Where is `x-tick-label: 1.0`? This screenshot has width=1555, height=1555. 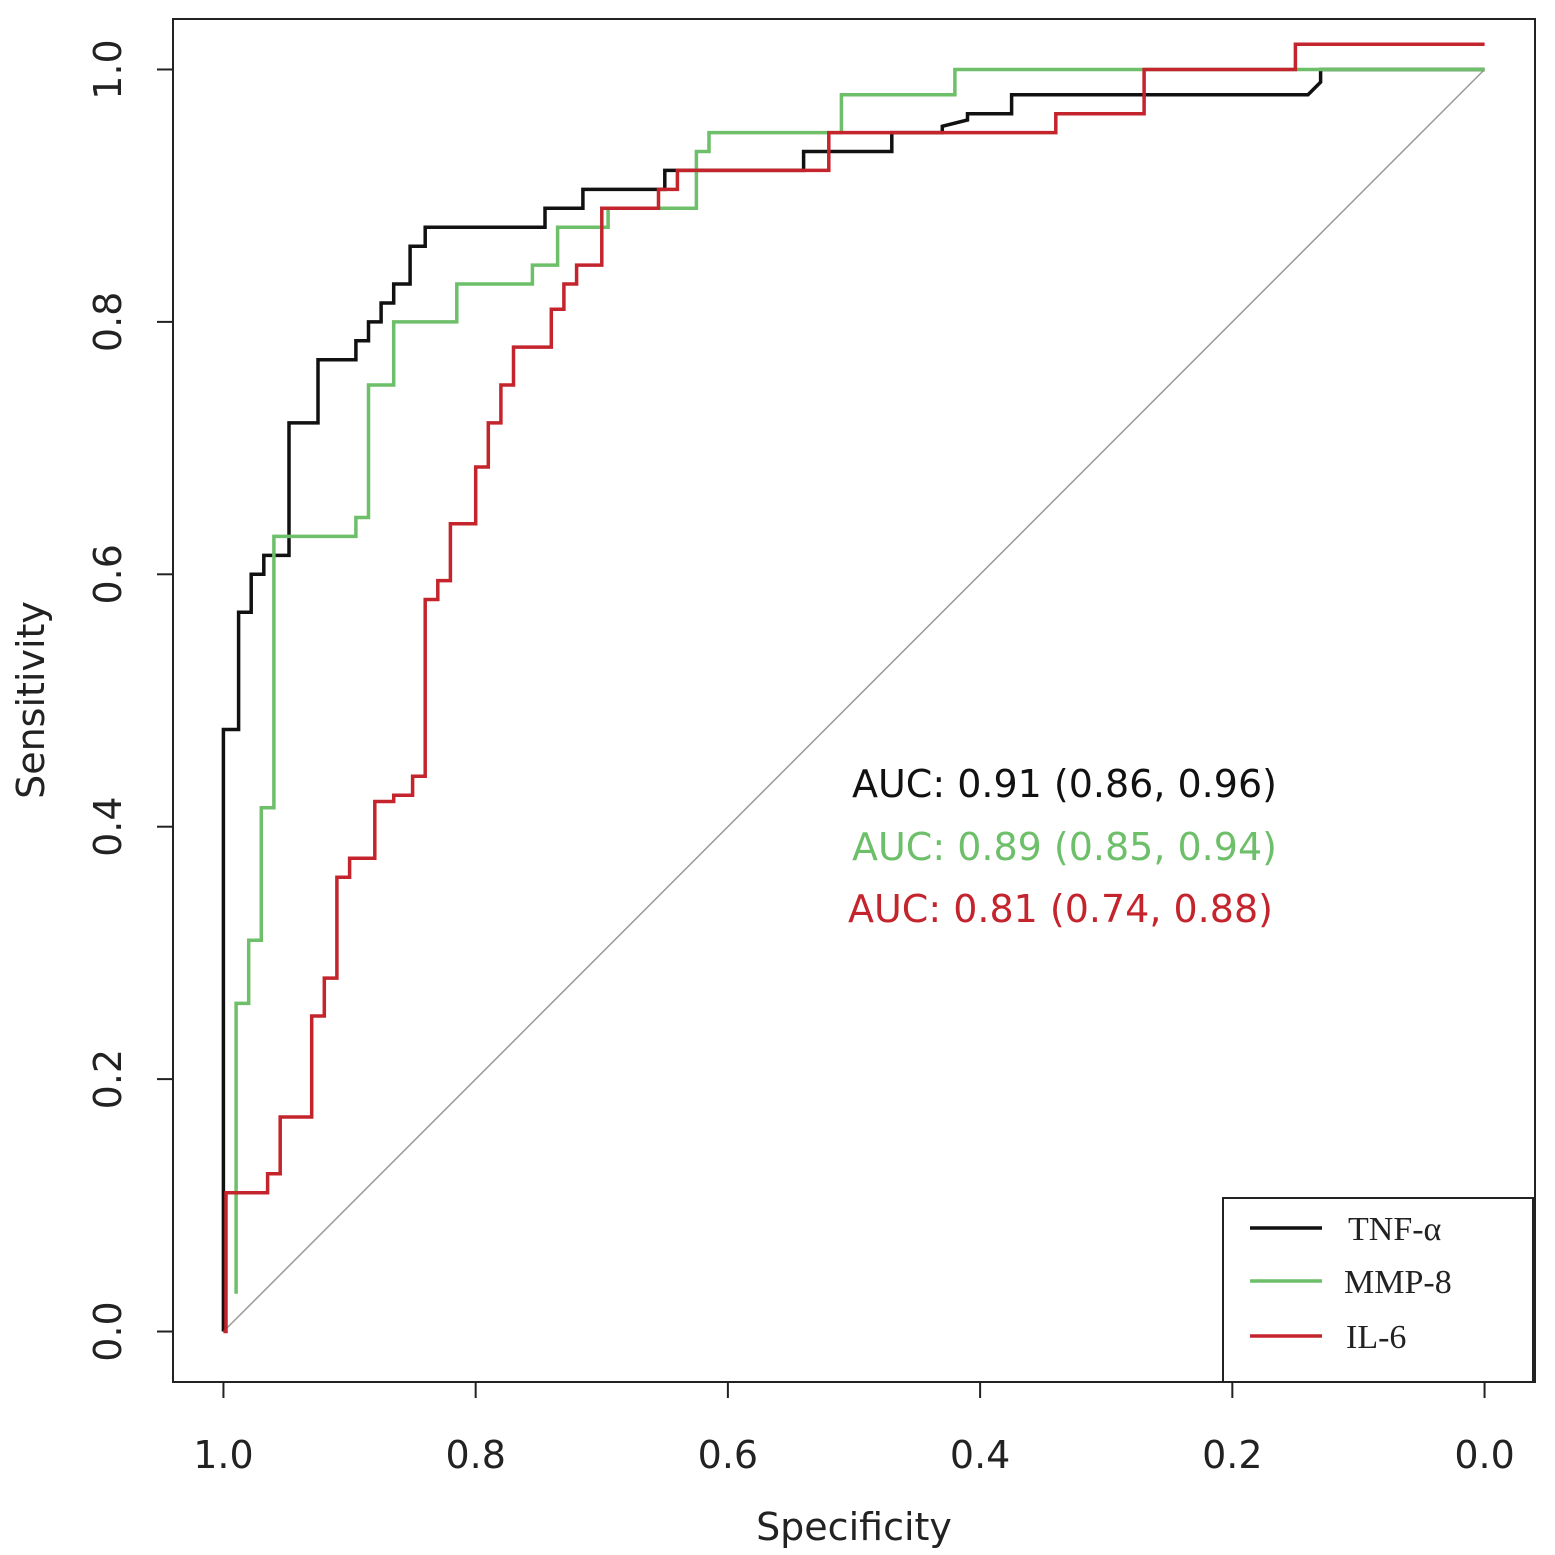 x-tick-label: 1.0 is located at coordinates (223, 1455).